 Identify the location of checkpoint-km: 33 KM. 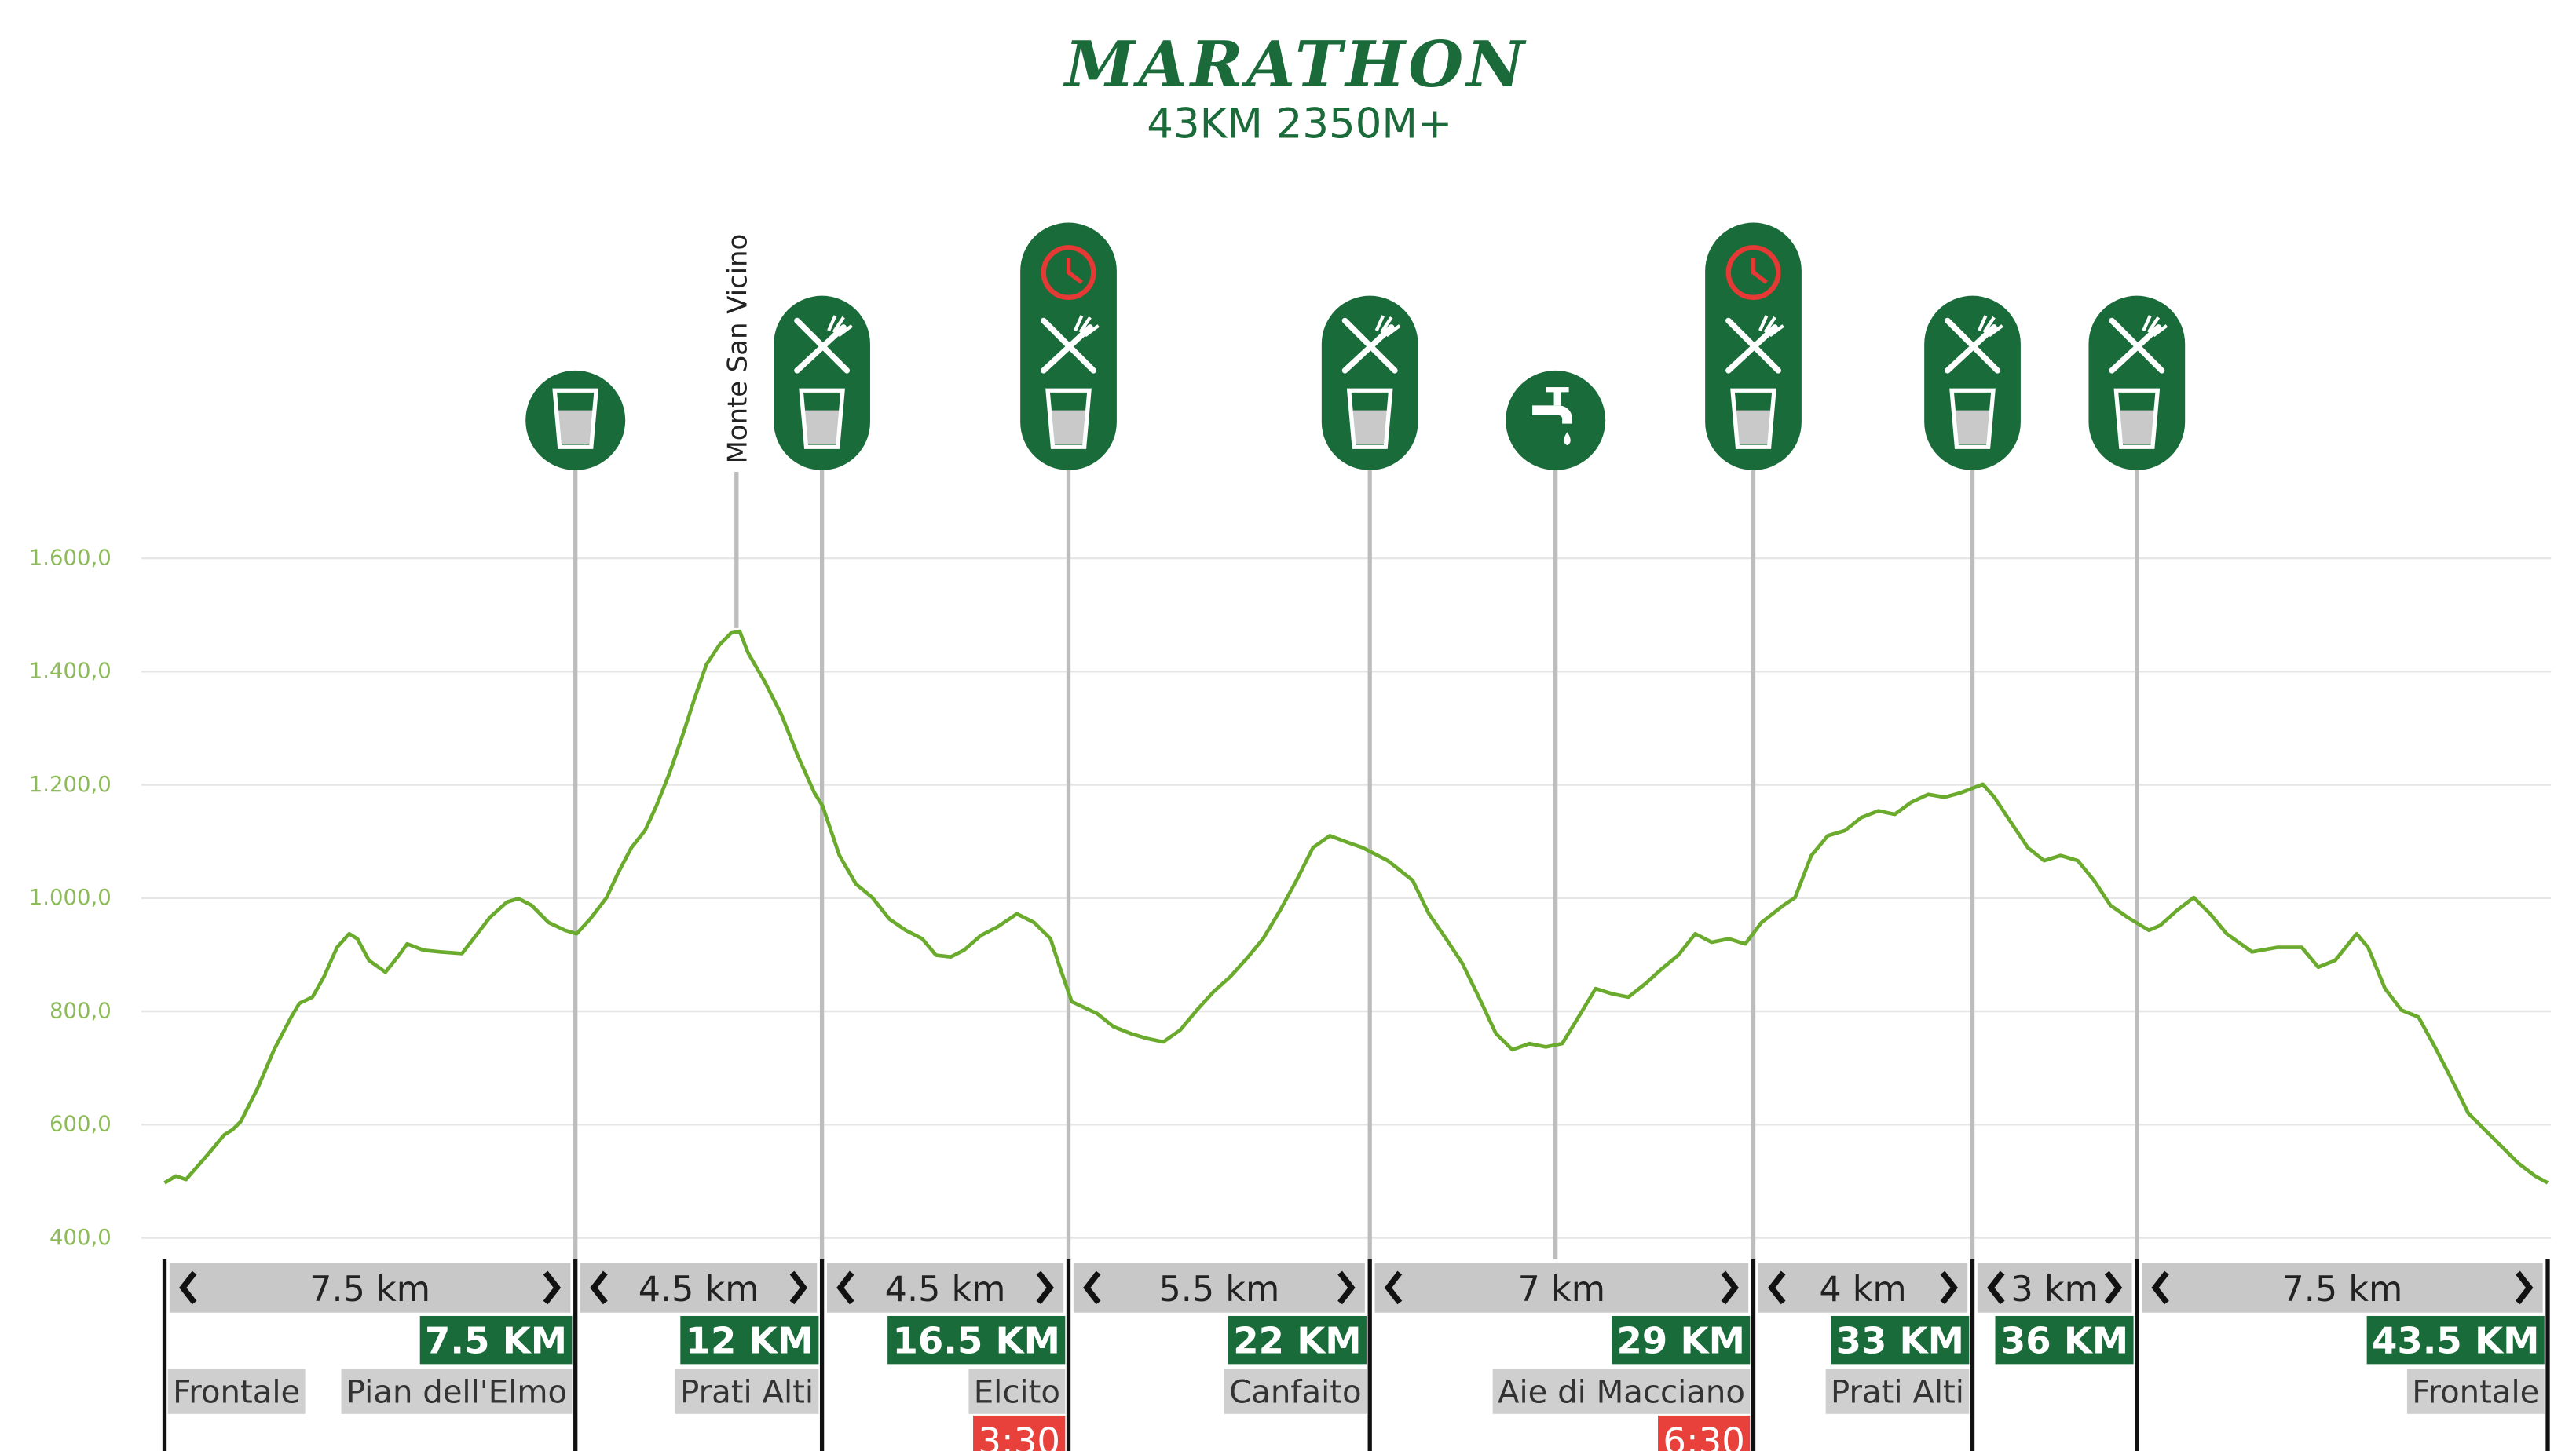
(1900, 1340).